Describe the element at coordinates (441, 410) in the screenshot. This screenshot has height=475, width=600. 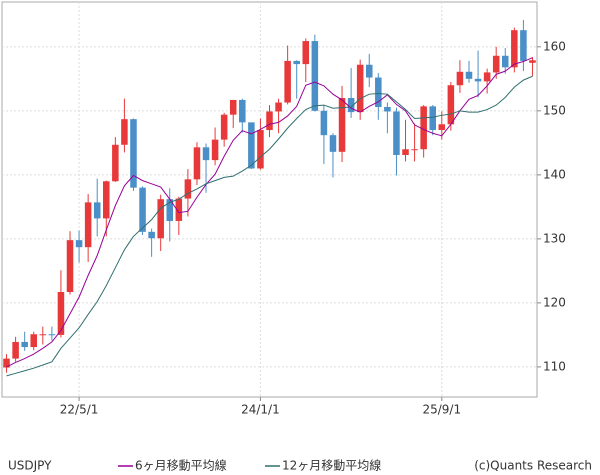
I see `x-tick-label: 25/9/1` at that location.